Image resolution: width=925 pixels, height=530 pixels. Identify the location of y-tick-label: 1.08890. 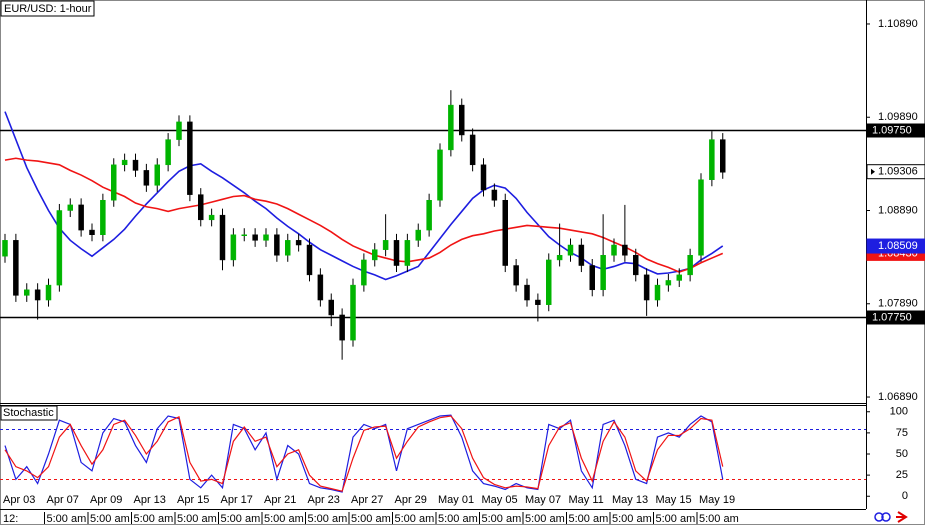
(898, 210).